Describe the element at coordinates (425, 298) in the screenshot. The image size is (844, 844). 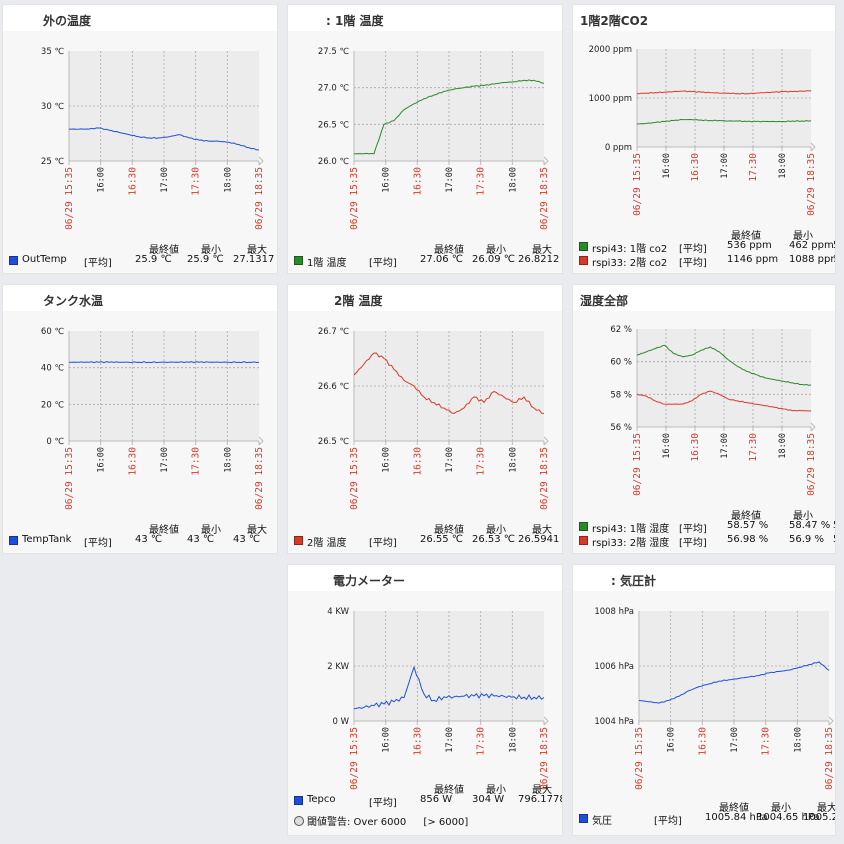
I see `panel-title-bar: 2階 温度` at that location.